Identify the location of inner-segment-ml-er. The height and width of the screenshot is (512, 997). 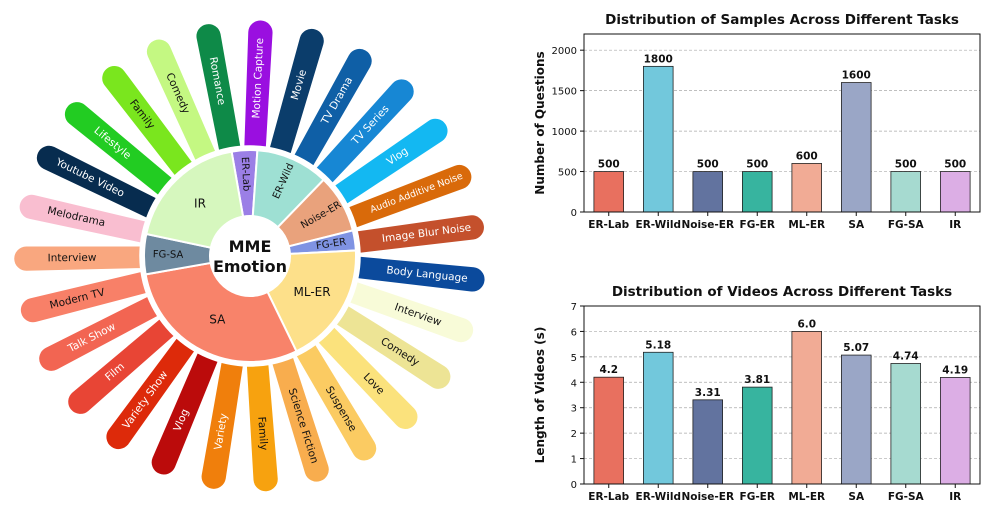
(311, 301).